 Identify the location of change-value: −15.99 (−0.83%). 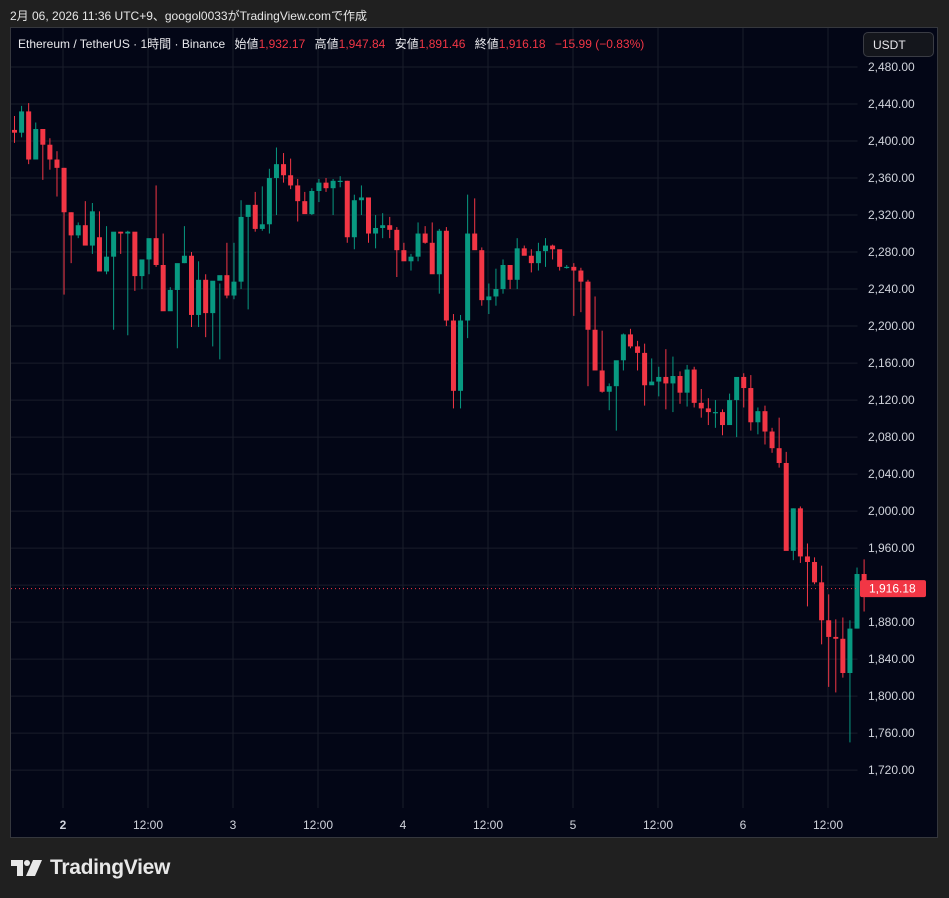
(599, 44).